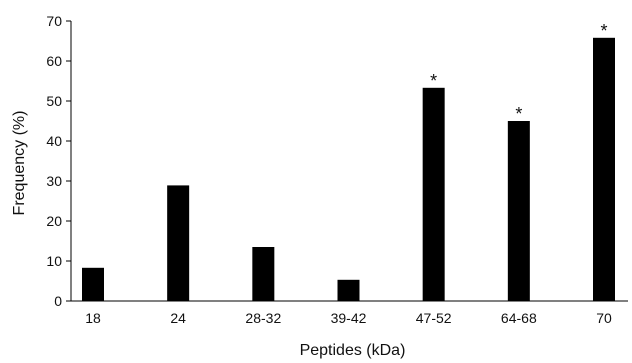 This screenshot has width=632, height=363. I want to click on x-axis-title: Peptides (kDa), so click(353, 350).